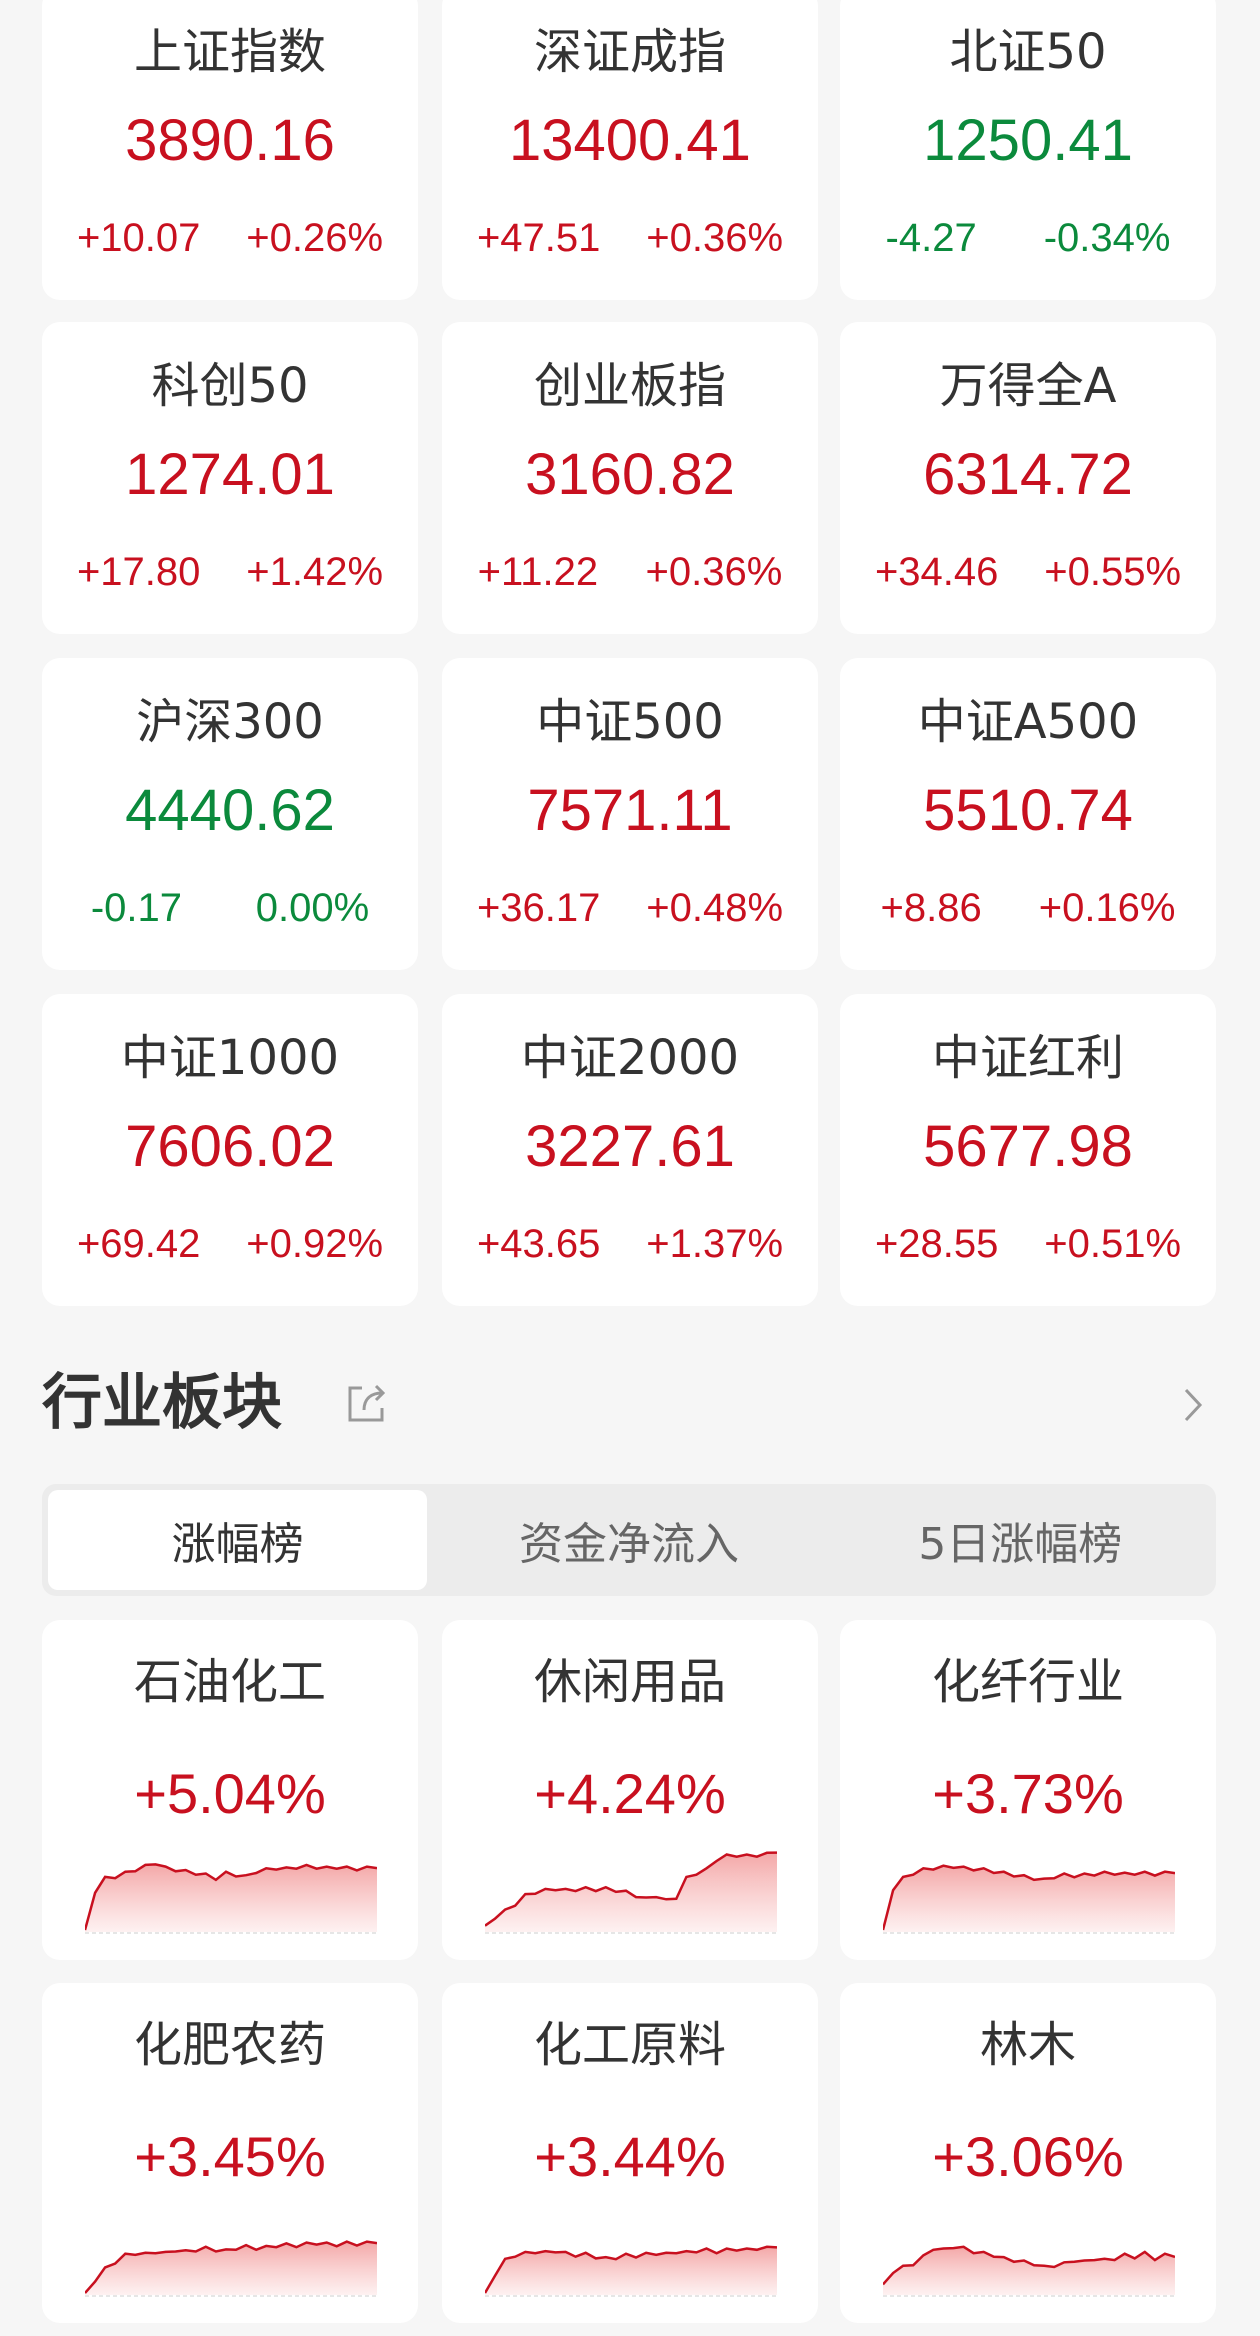 The height and width of the screenshot is (2336, 1260). What do you see at coordinates (1028, 908) in the screenshot?
I see `index-change-row: +8.86 +0.16%` at bounding box center [1028, 908].